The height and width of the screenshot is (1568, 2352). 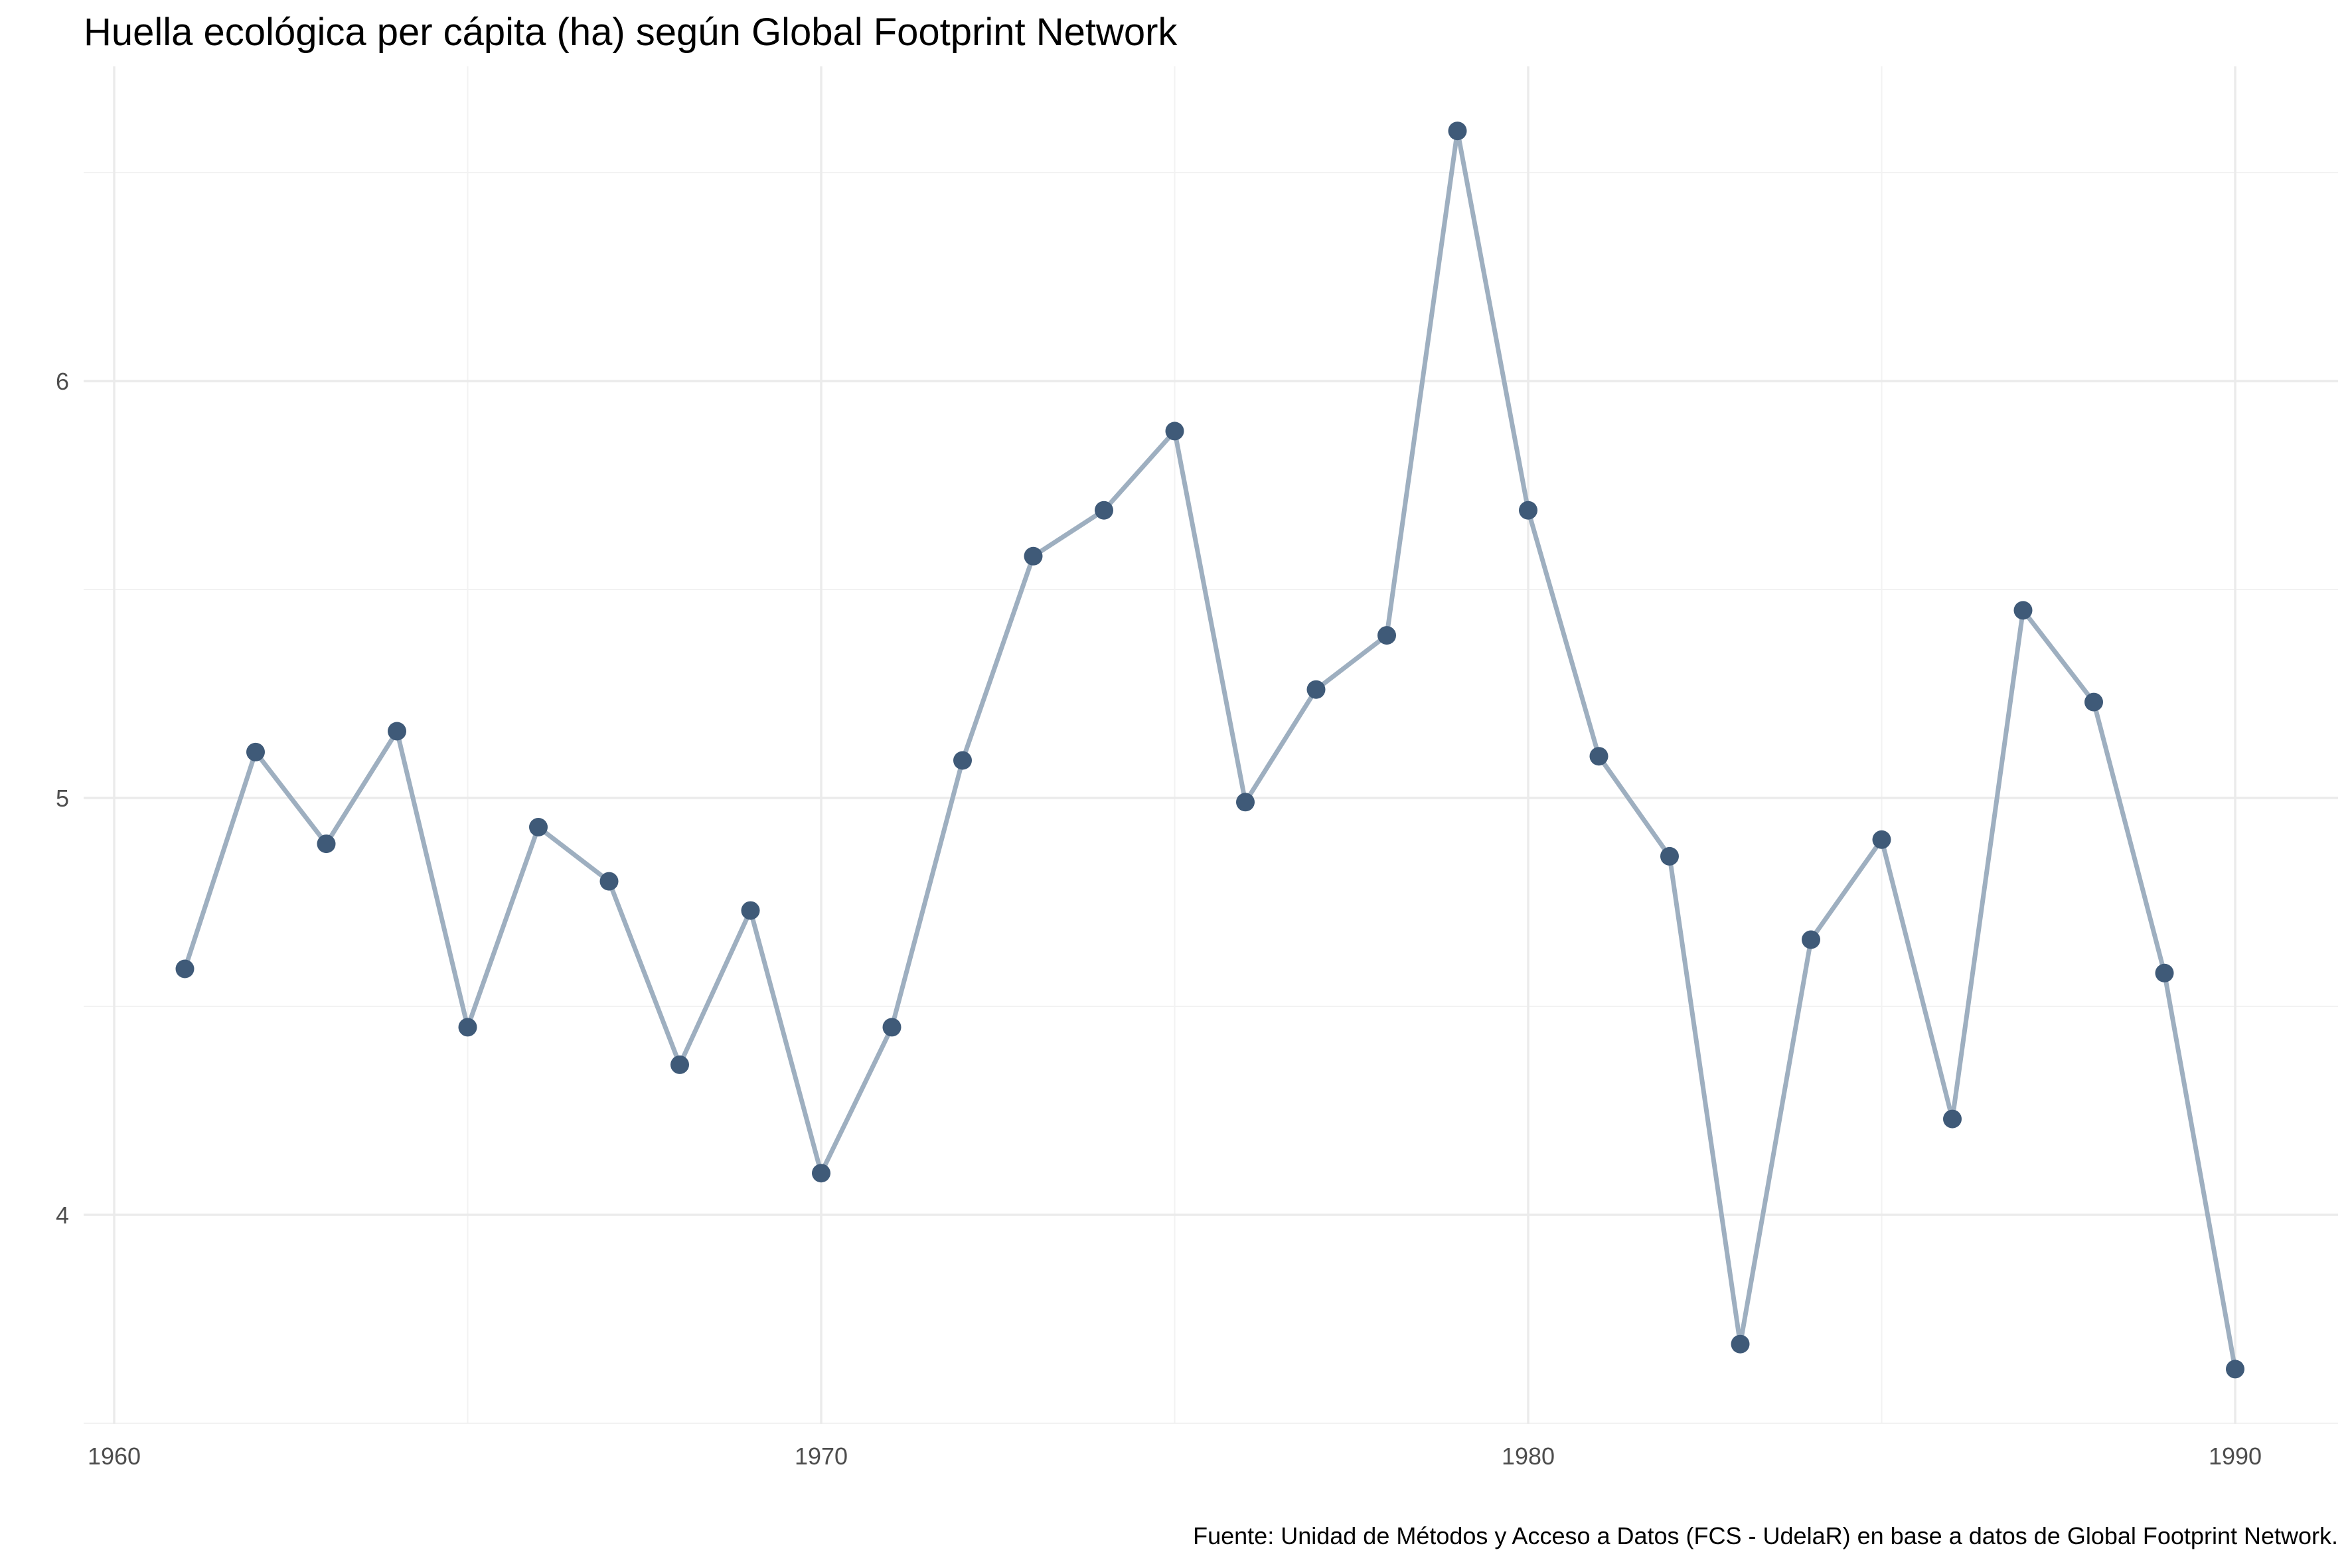 What do you see at coordinates (2093, 702) in the screenshot?
I see `data-point-1988` at bounding box center [2093, 702].